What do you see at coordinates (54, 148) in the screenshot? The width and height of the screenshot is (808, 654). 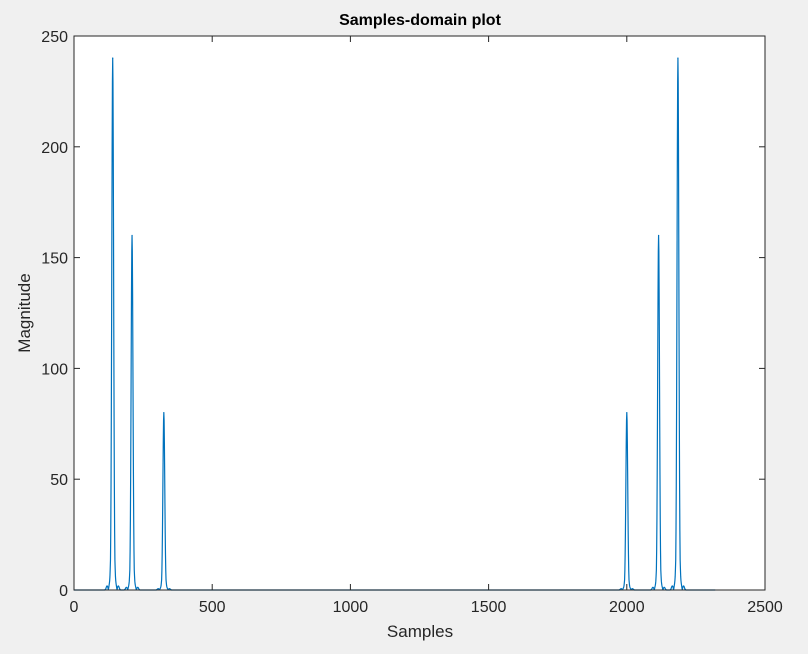 I see `y-tick-label: 200` at bounding box center [54, 148].